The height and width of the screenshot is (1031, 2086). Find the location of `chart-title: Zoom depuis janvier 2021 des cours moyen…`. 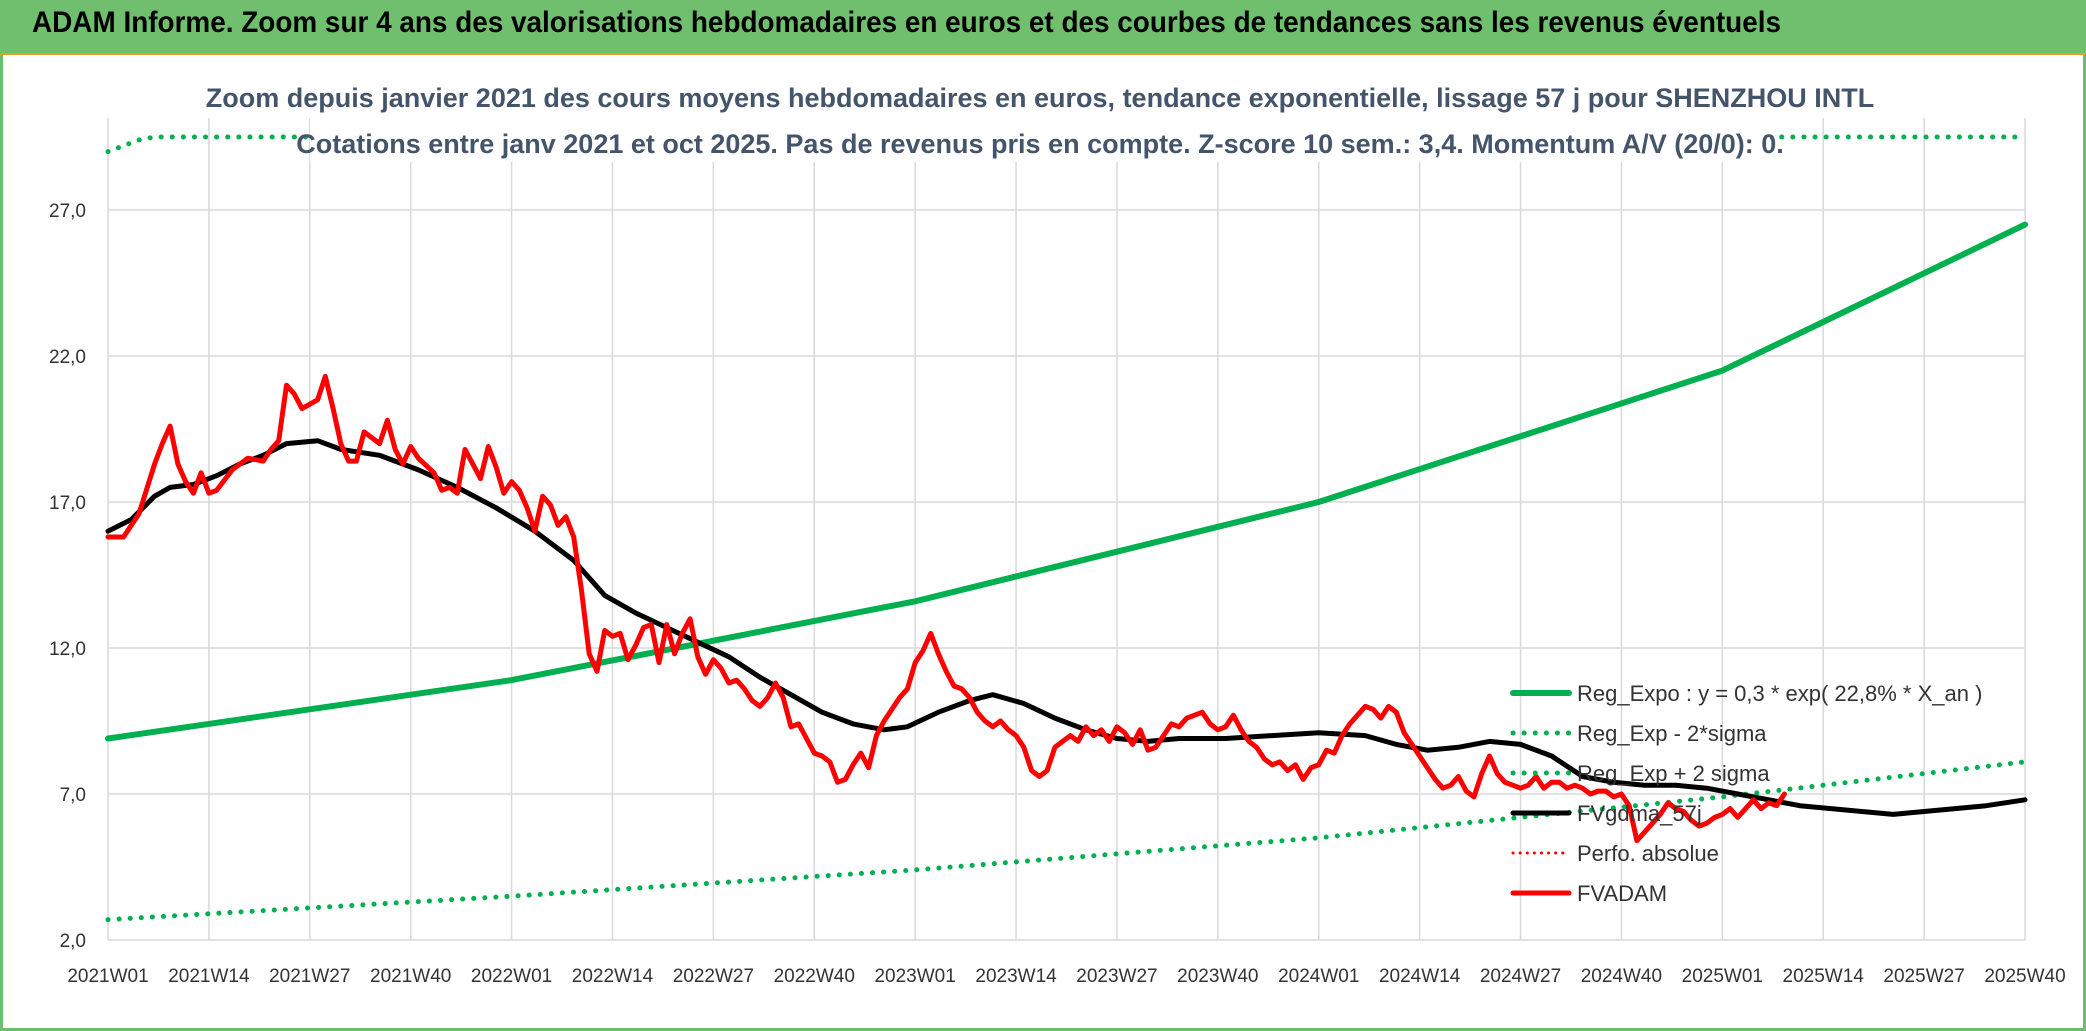

chart-title: Zoom depuis janvier 2021 des cours moyen… is located at coordinates (1040, 98).